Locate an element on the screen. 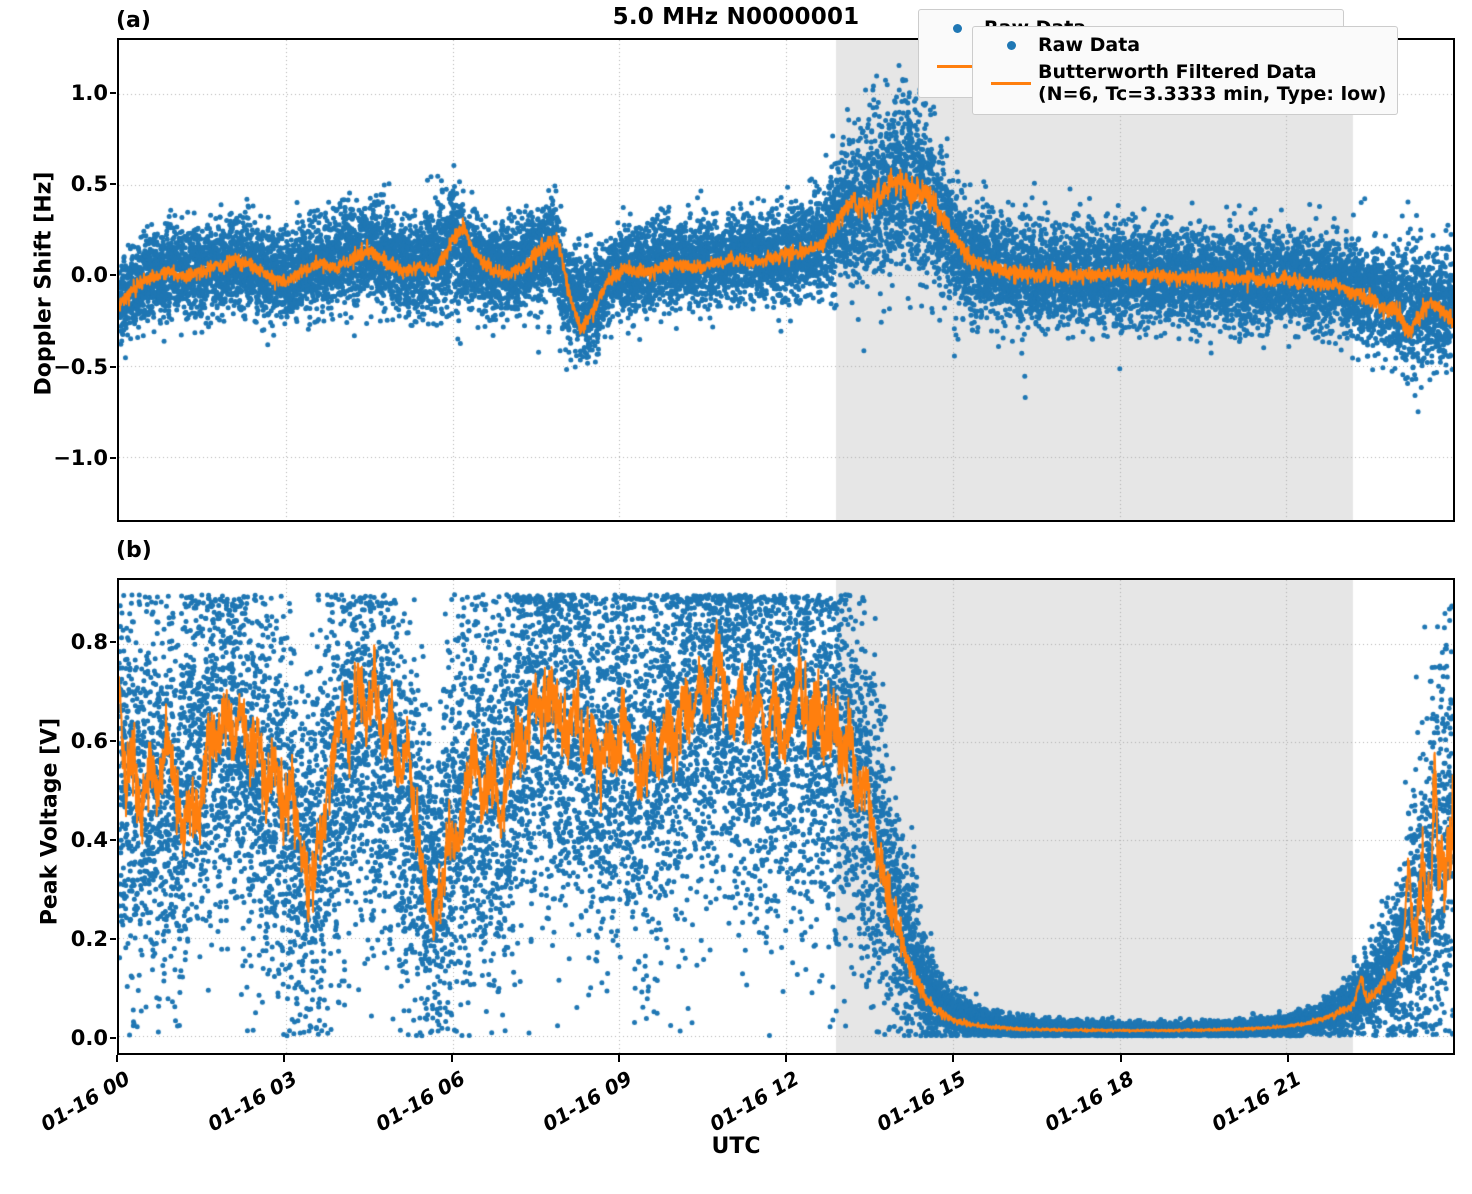 The image size is (1472, 1194). y-tick-label: −1.0 is located at coordinates (80, 458).